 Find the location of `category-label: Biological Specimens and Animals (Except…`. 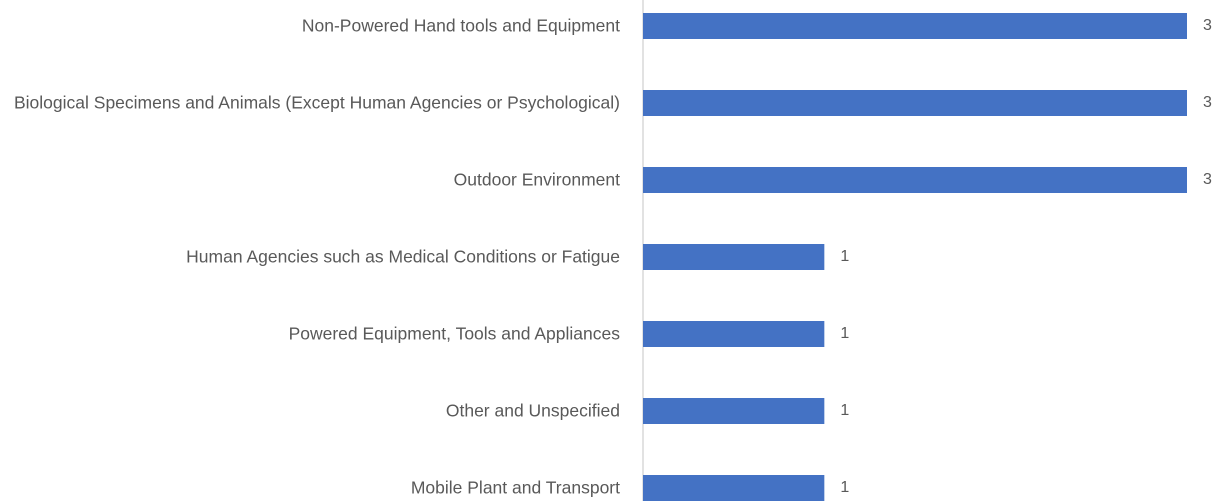

category-label: Biological Specimens and Animals (Except… is located at coordinates (317, 102).